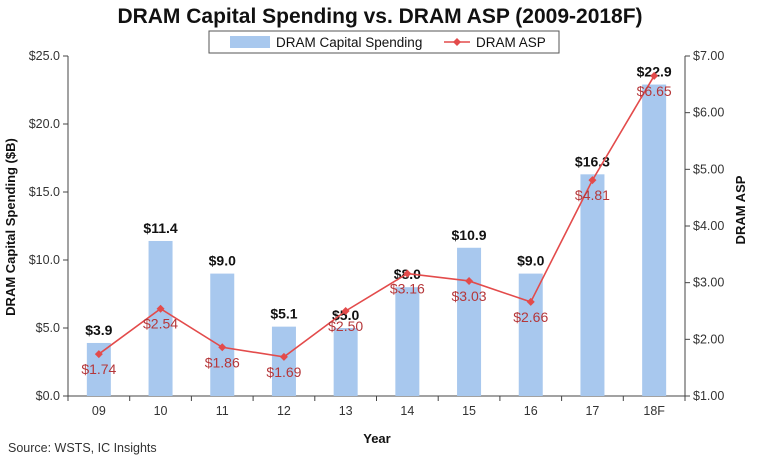 The width and height of the screenshot is (760, 462). I want to click on x-tick-label: 16, so click(531, 411).